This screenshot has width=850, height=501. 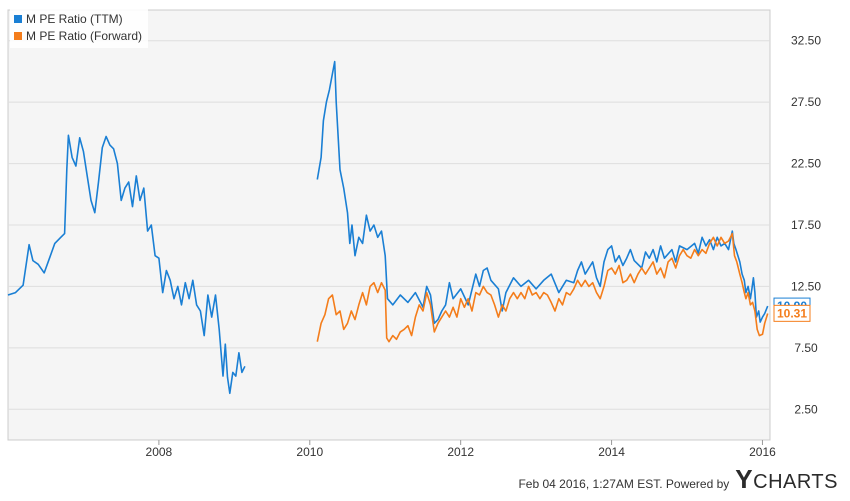 I want to click on x-tick-label: 2010, so click(x=309, y=452).